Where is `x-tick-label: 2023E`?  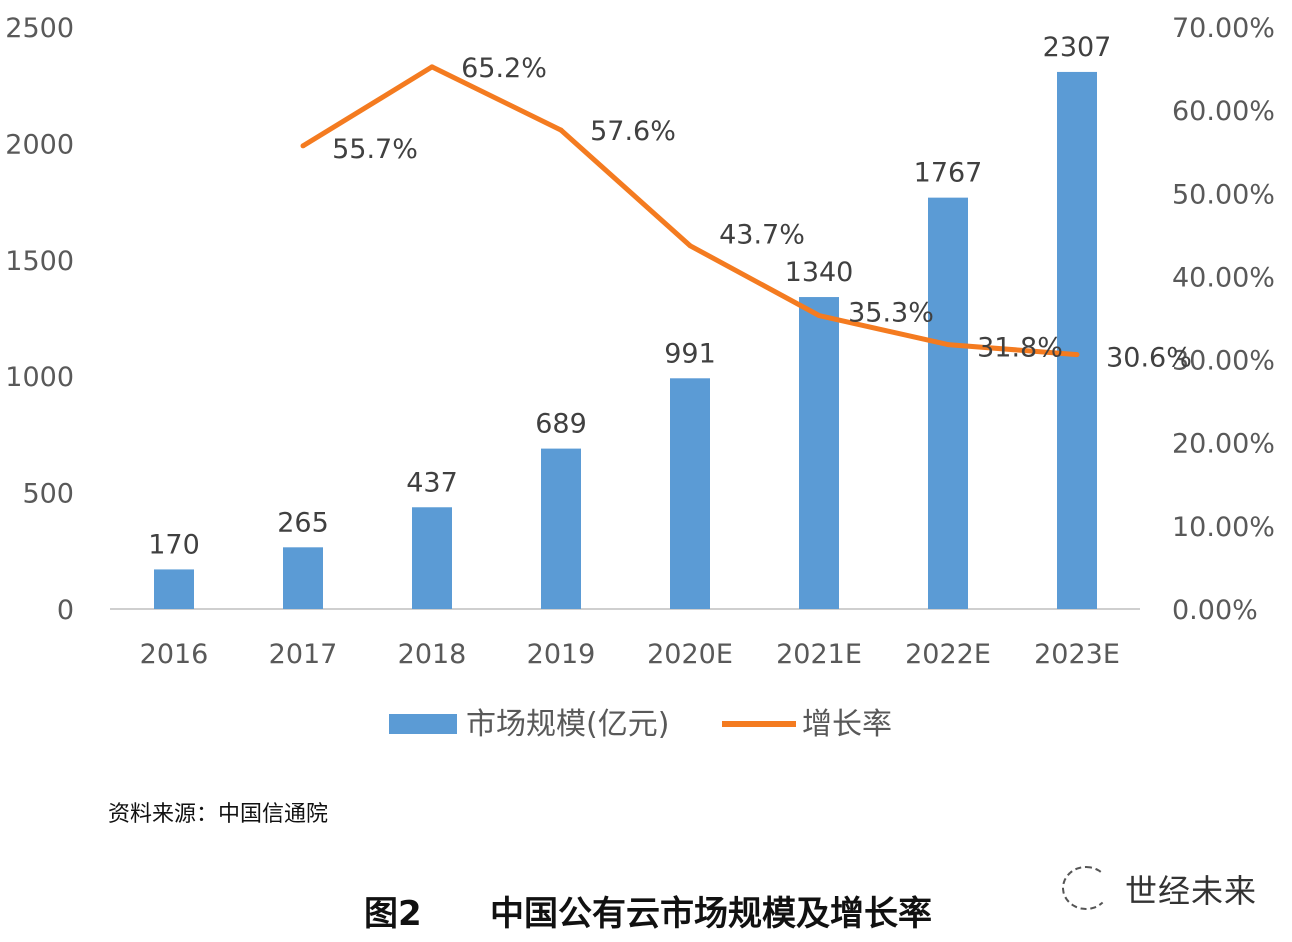 x-tick-label: 2023E is located at coordinates (1077, 654).